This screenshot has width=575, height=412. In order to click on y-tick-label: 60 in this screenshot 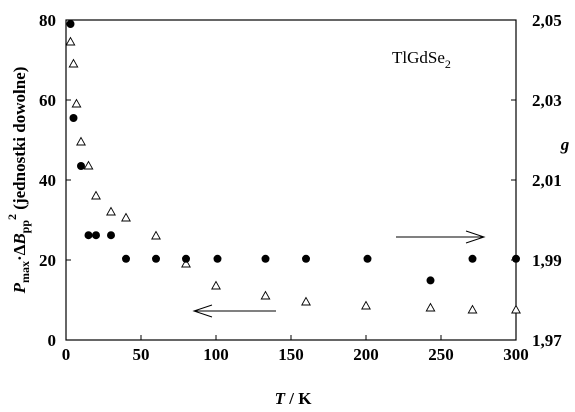, I will do `click(47, 100)`.